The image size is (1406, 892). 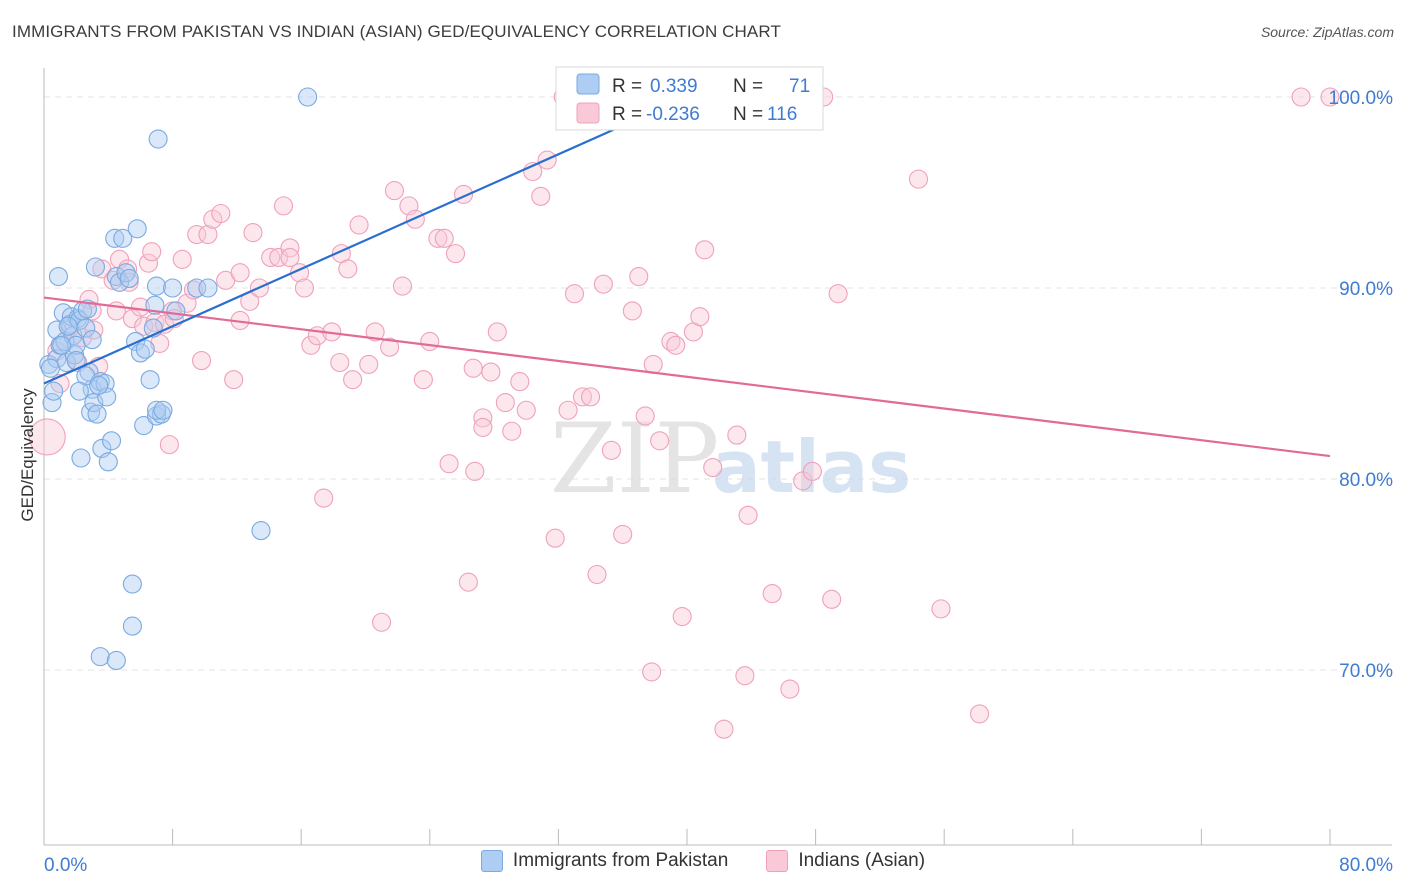 I want to click on series-legend: Immigrants from Pakistan Indians (Asian), so click(x=703, y=861).